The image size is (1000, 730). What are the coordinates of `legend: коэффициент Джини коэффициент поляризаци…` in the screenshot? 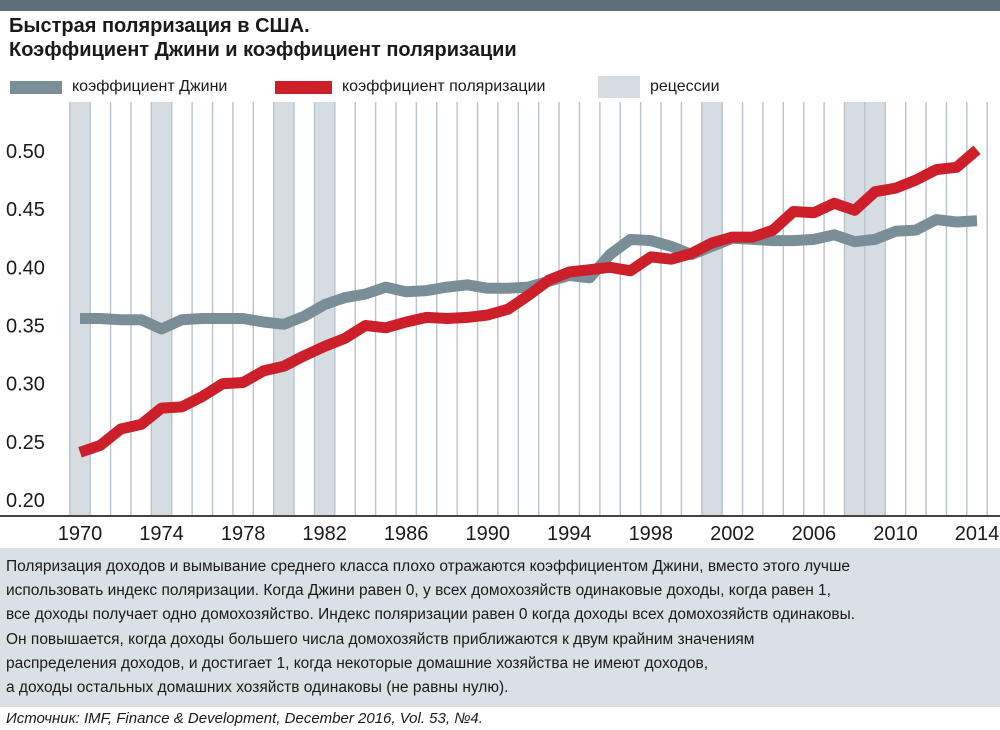 It's located at (500, 87).